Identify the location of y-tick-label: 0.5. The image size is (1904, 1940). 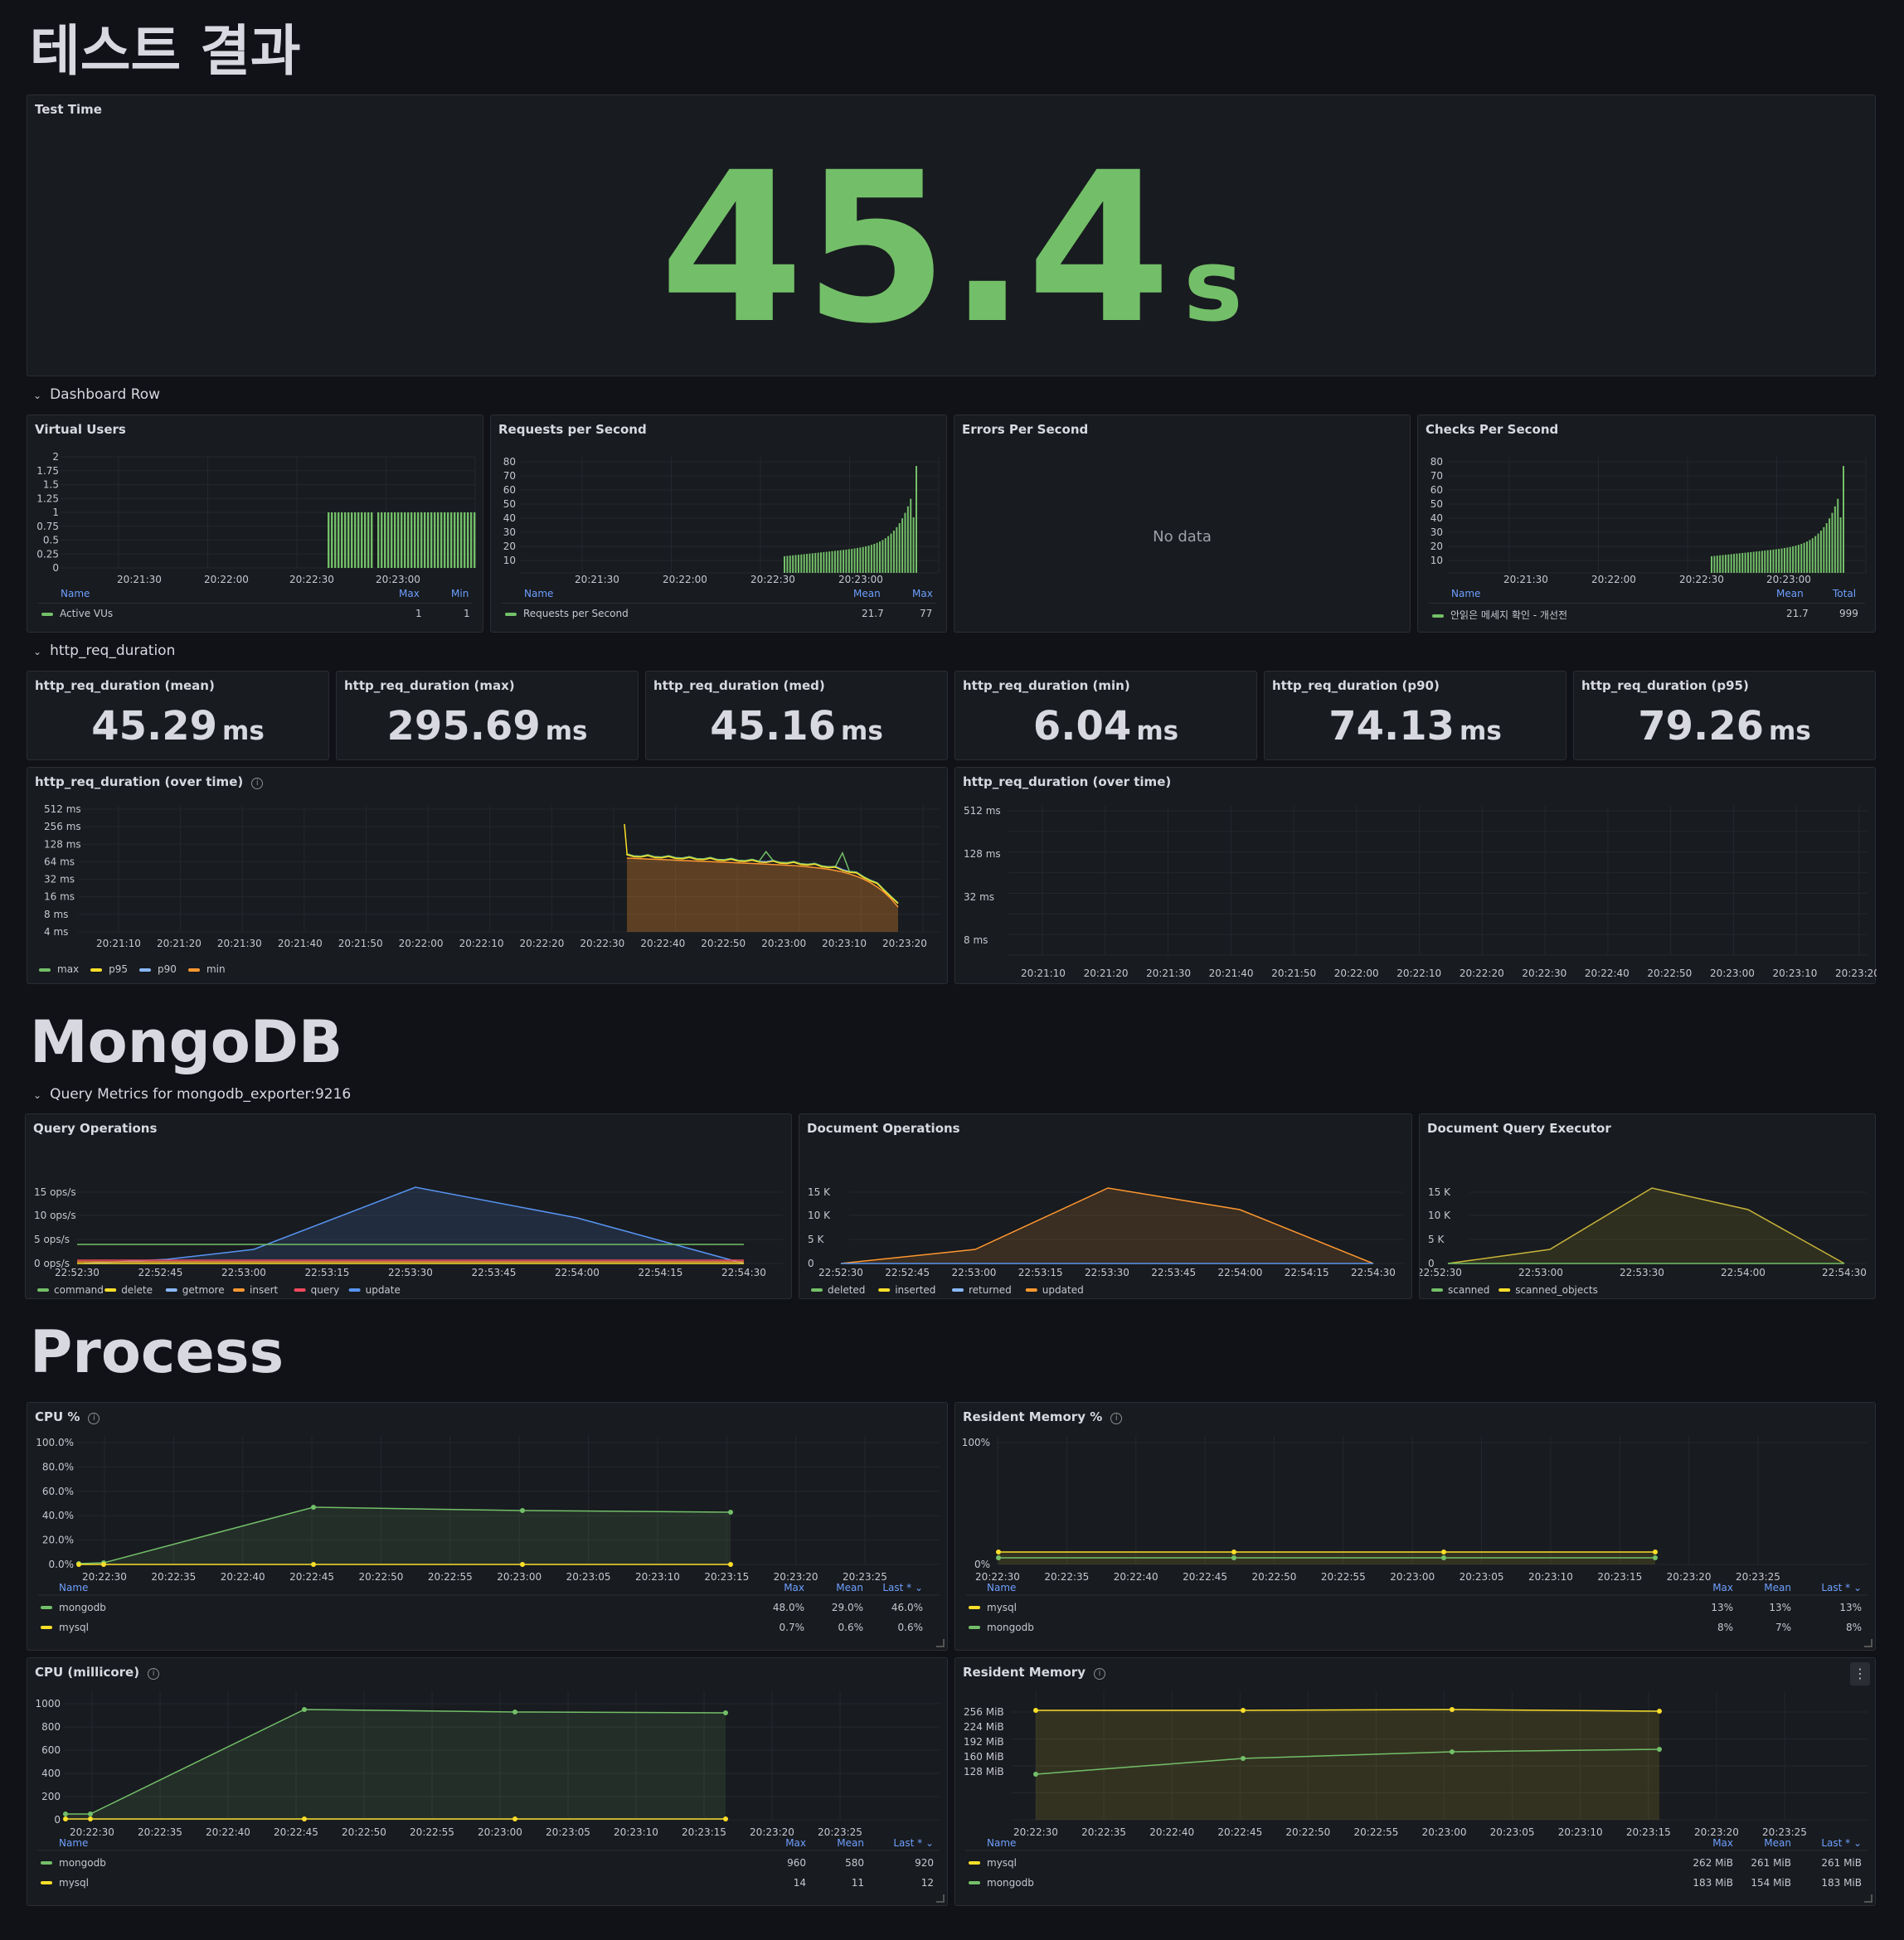
(51, 540).